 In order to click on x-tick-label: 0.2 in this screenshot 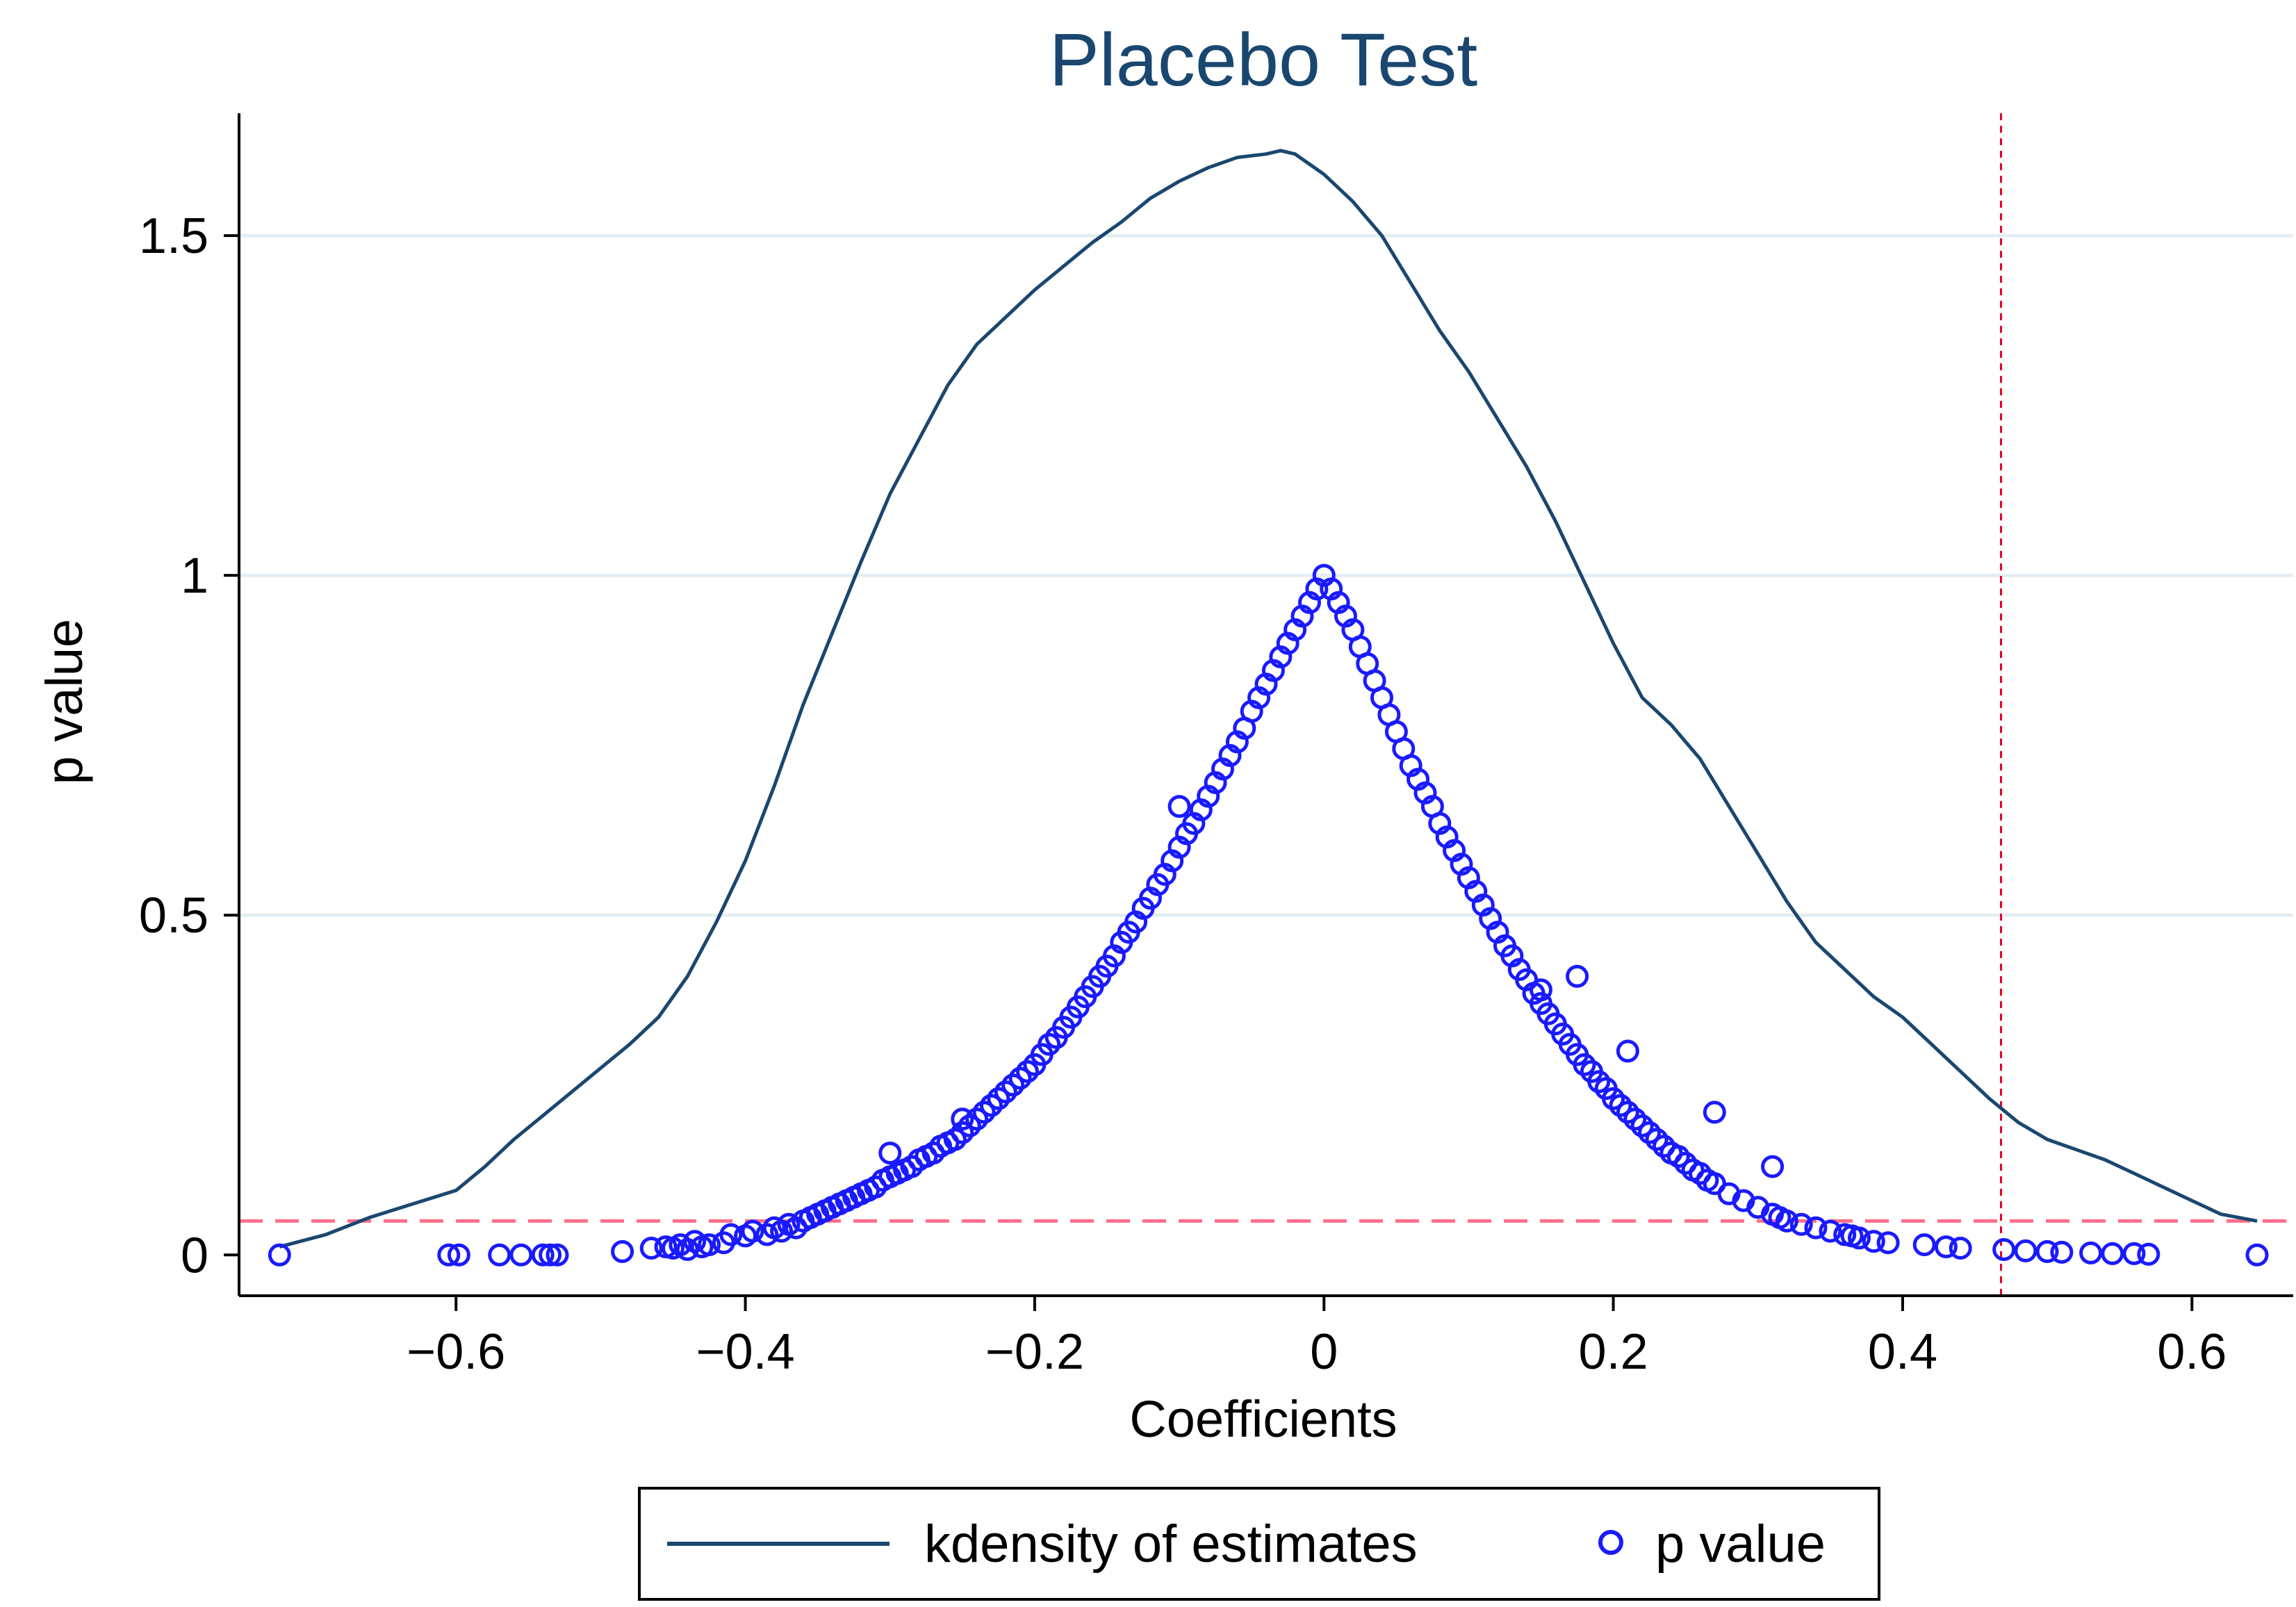, I will do `click(1614, 1352)`.